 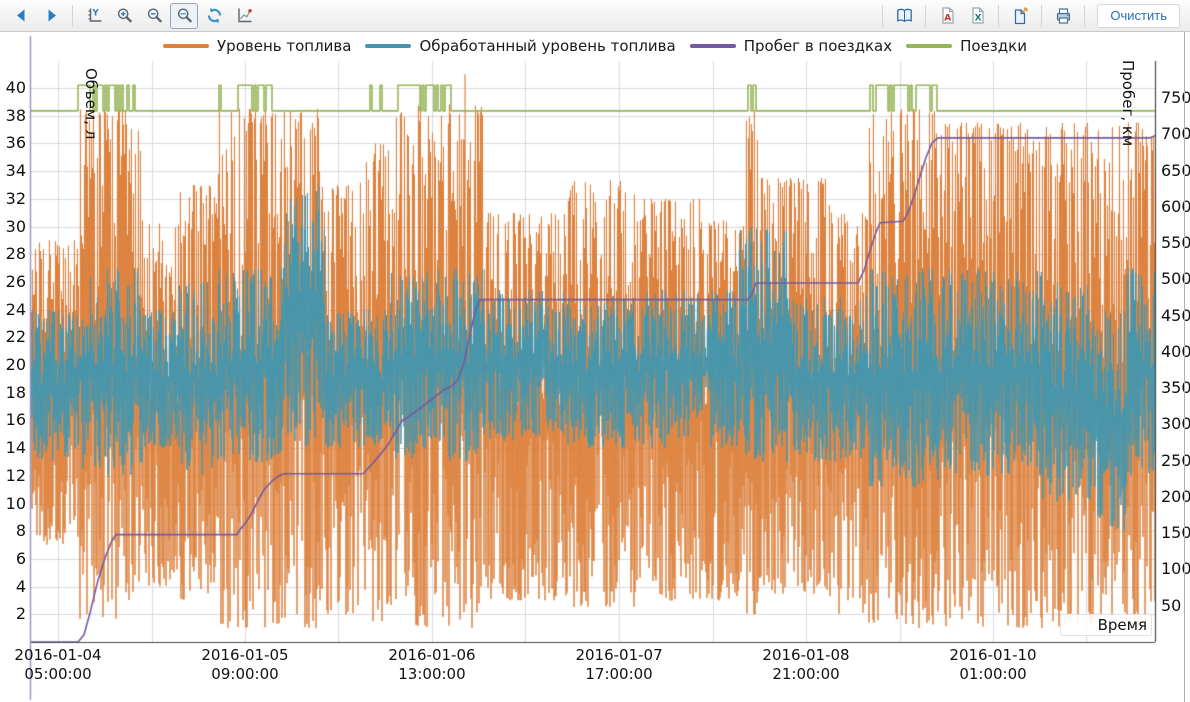 What do you see at coordinates (15, 226) in the screenshot?
I see `y-left-tick-label: 30` at bounding box center [15, 226].